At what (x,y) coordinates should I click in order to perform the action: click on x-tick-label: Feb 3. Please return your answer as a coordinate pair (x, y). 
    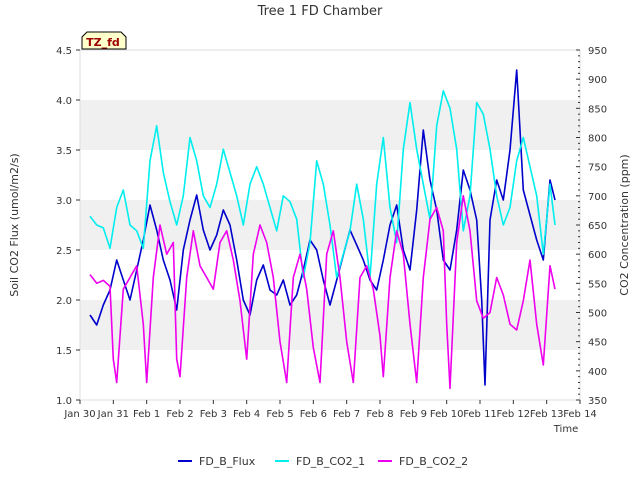
    Looking at the image, I should click on (213, 414).